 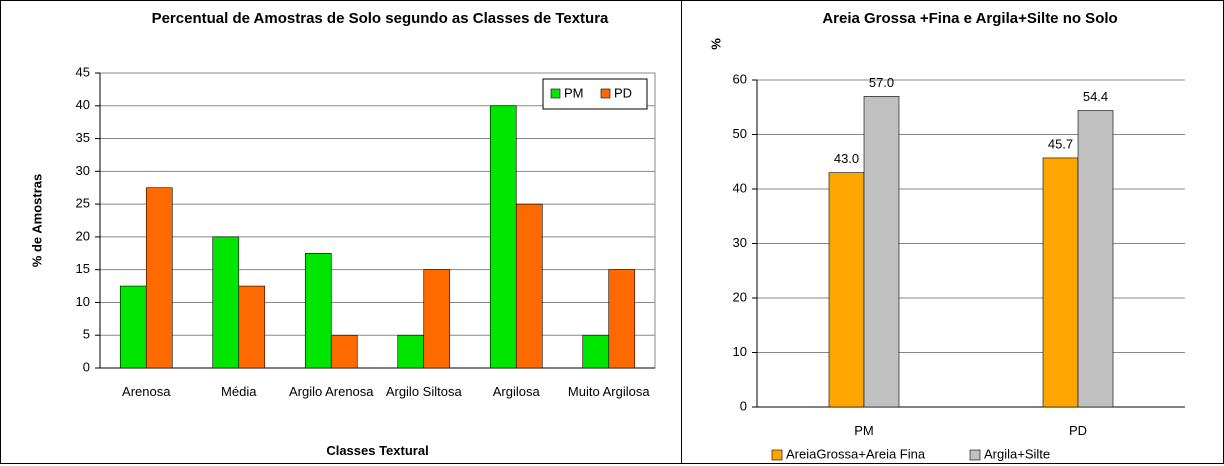 What do you see at coordinates (740, 78) in the screenshot?
I see `y-tick-label: 60` at bounding box center [740, 78].